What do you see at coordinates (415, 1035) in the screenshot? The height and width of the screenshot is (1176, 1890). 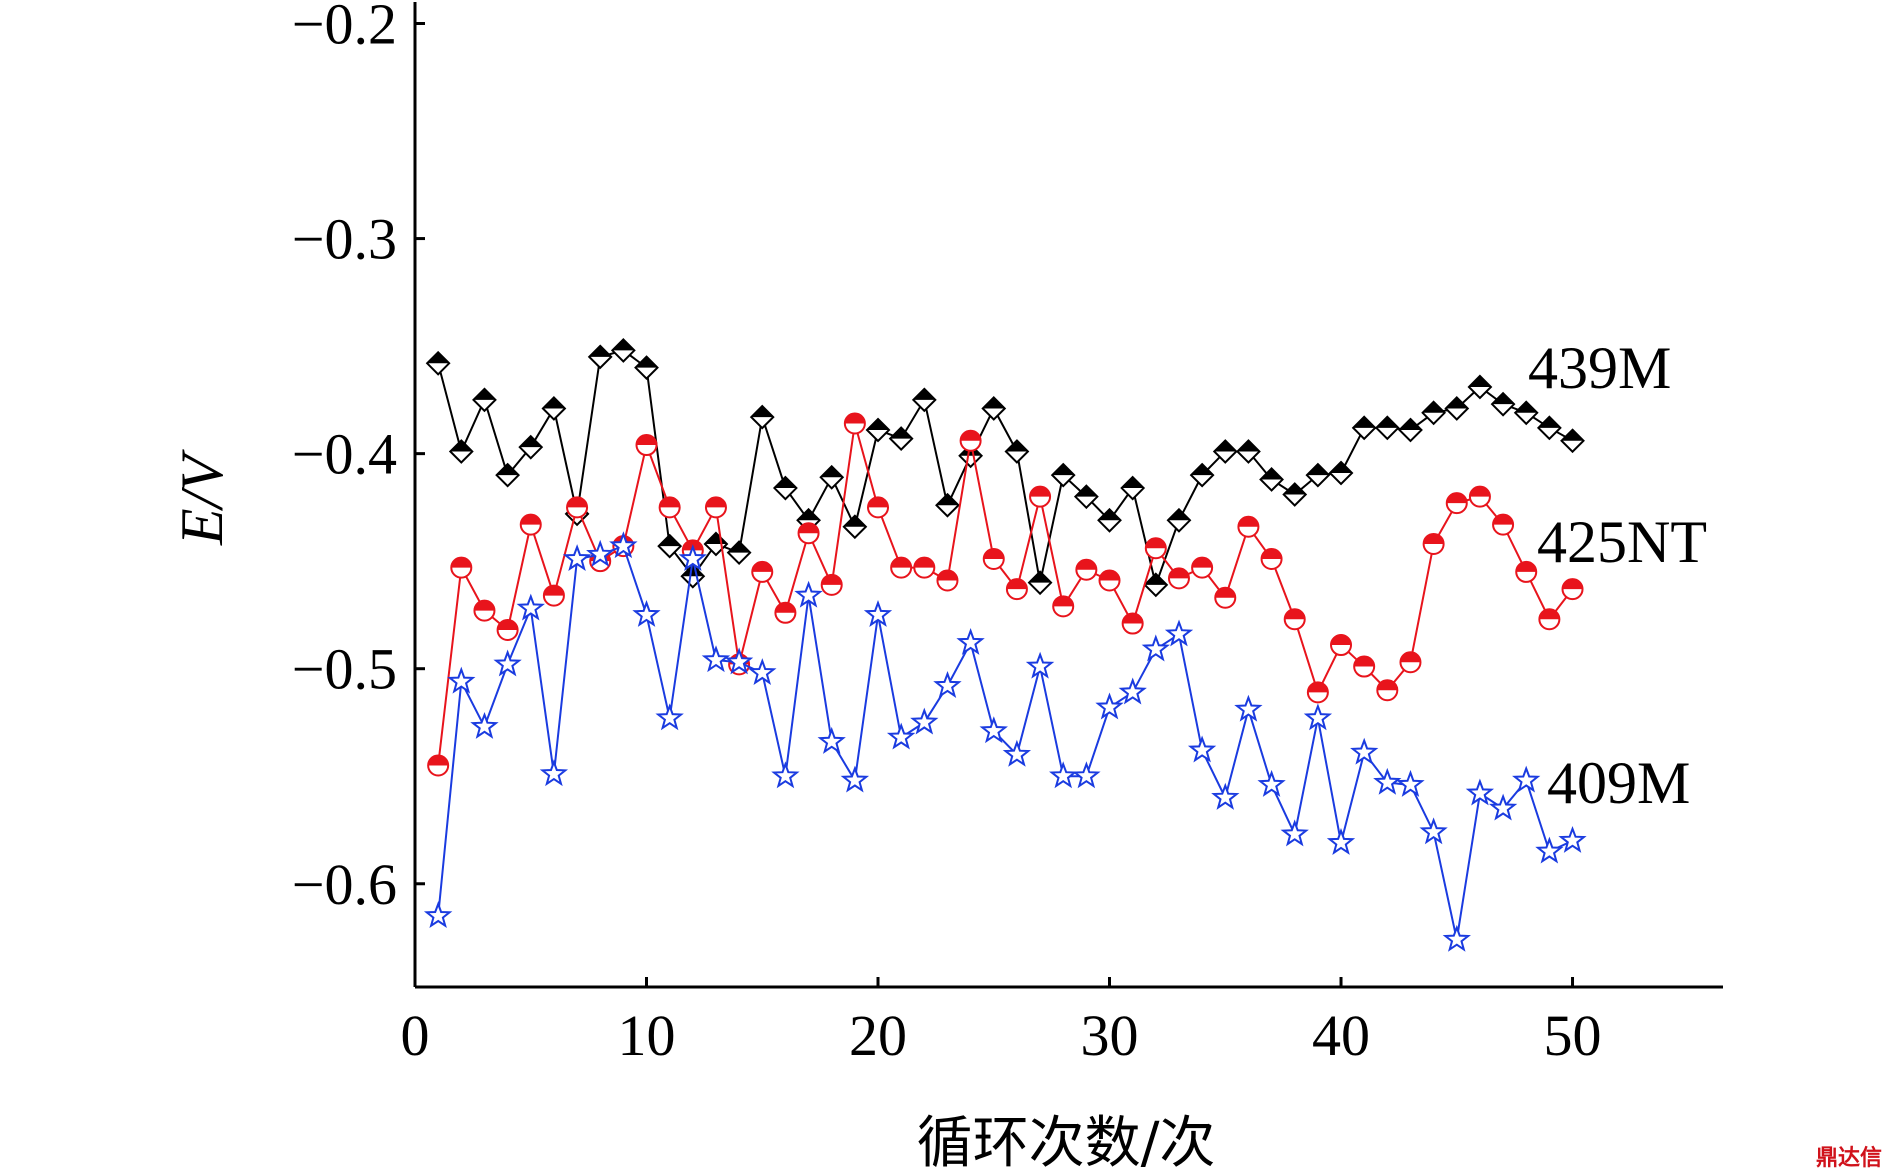 I see `x-tick-label: 0` at bounding box center [415, 1035].